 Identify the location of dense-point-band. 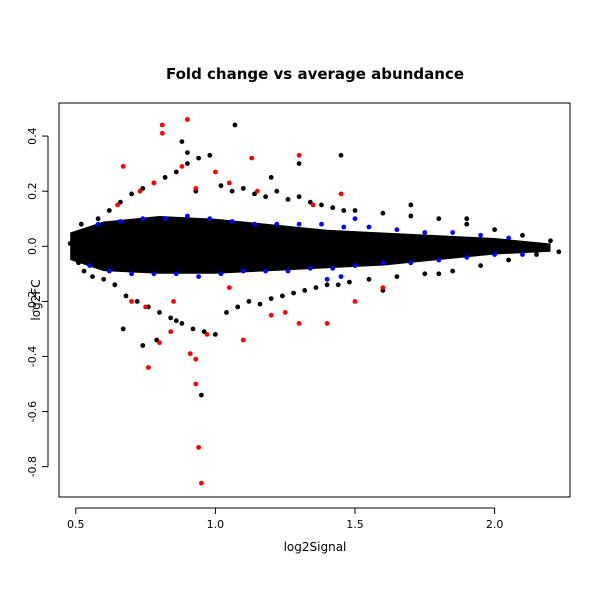
(310, 245).